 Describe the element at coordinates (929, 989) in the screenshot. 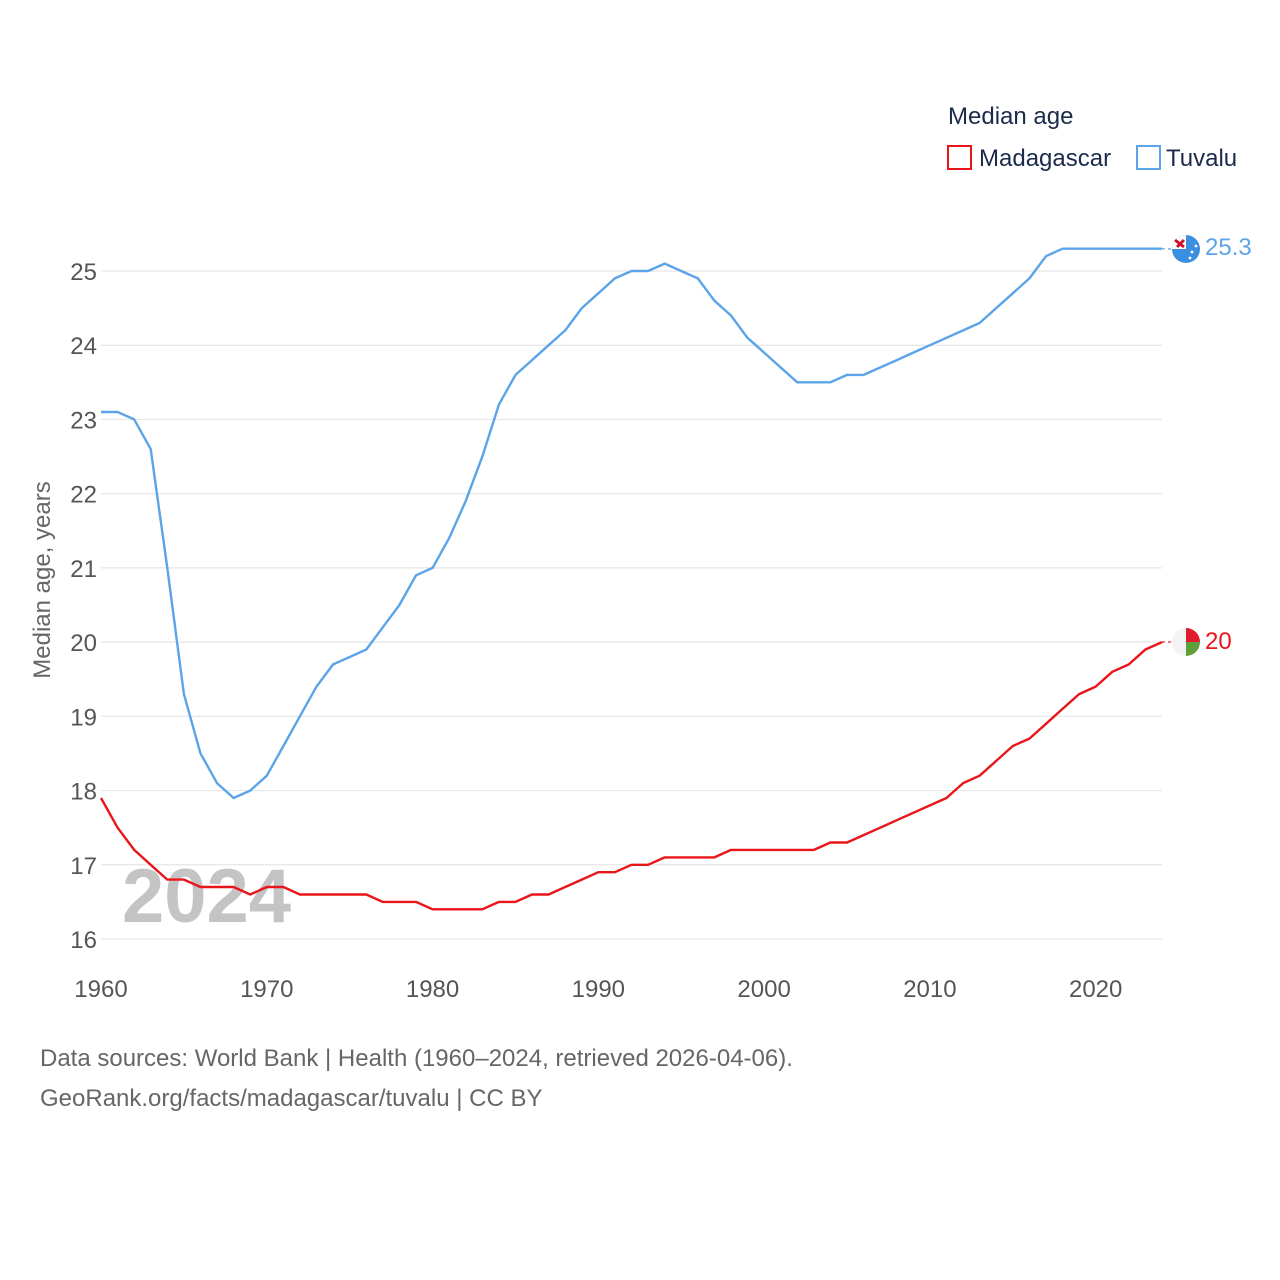

I see `x-tick-label: 2010` at that location.